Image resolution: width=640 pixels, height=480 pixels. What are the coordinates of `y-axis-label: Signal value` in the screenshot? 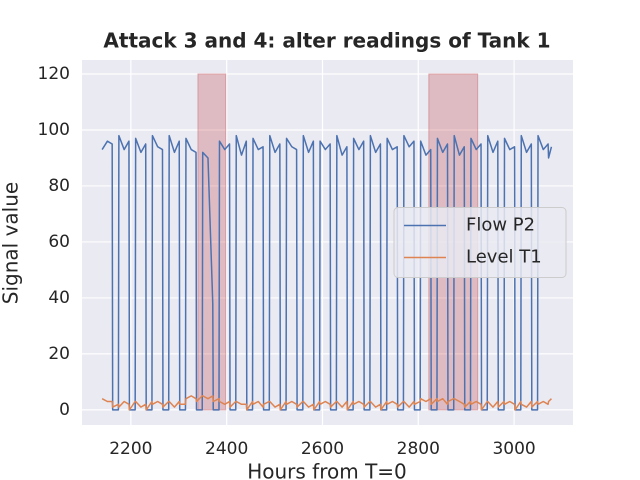 It's located at (11, 243).